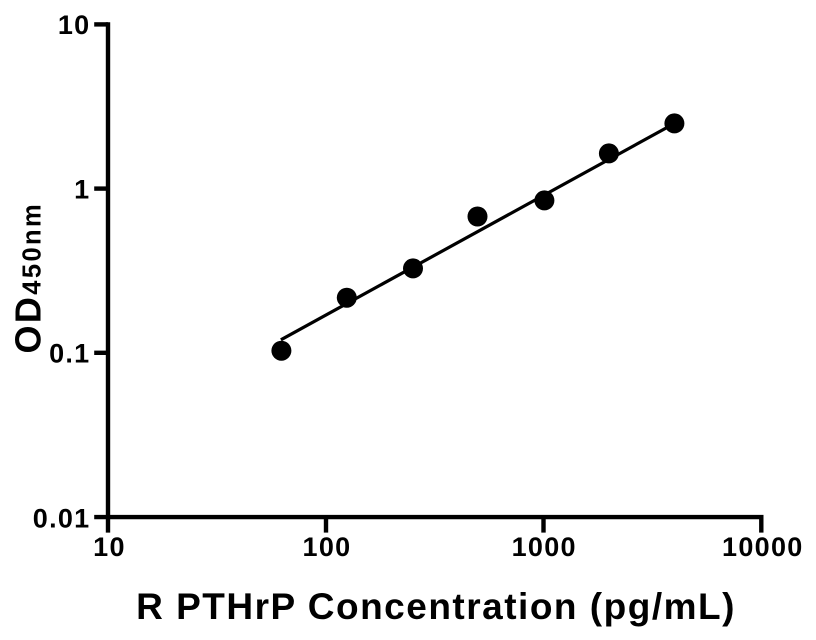  Describe the element at coordinates (544, 547) in the screenshot. I see `svg-text: 1000` at that location.